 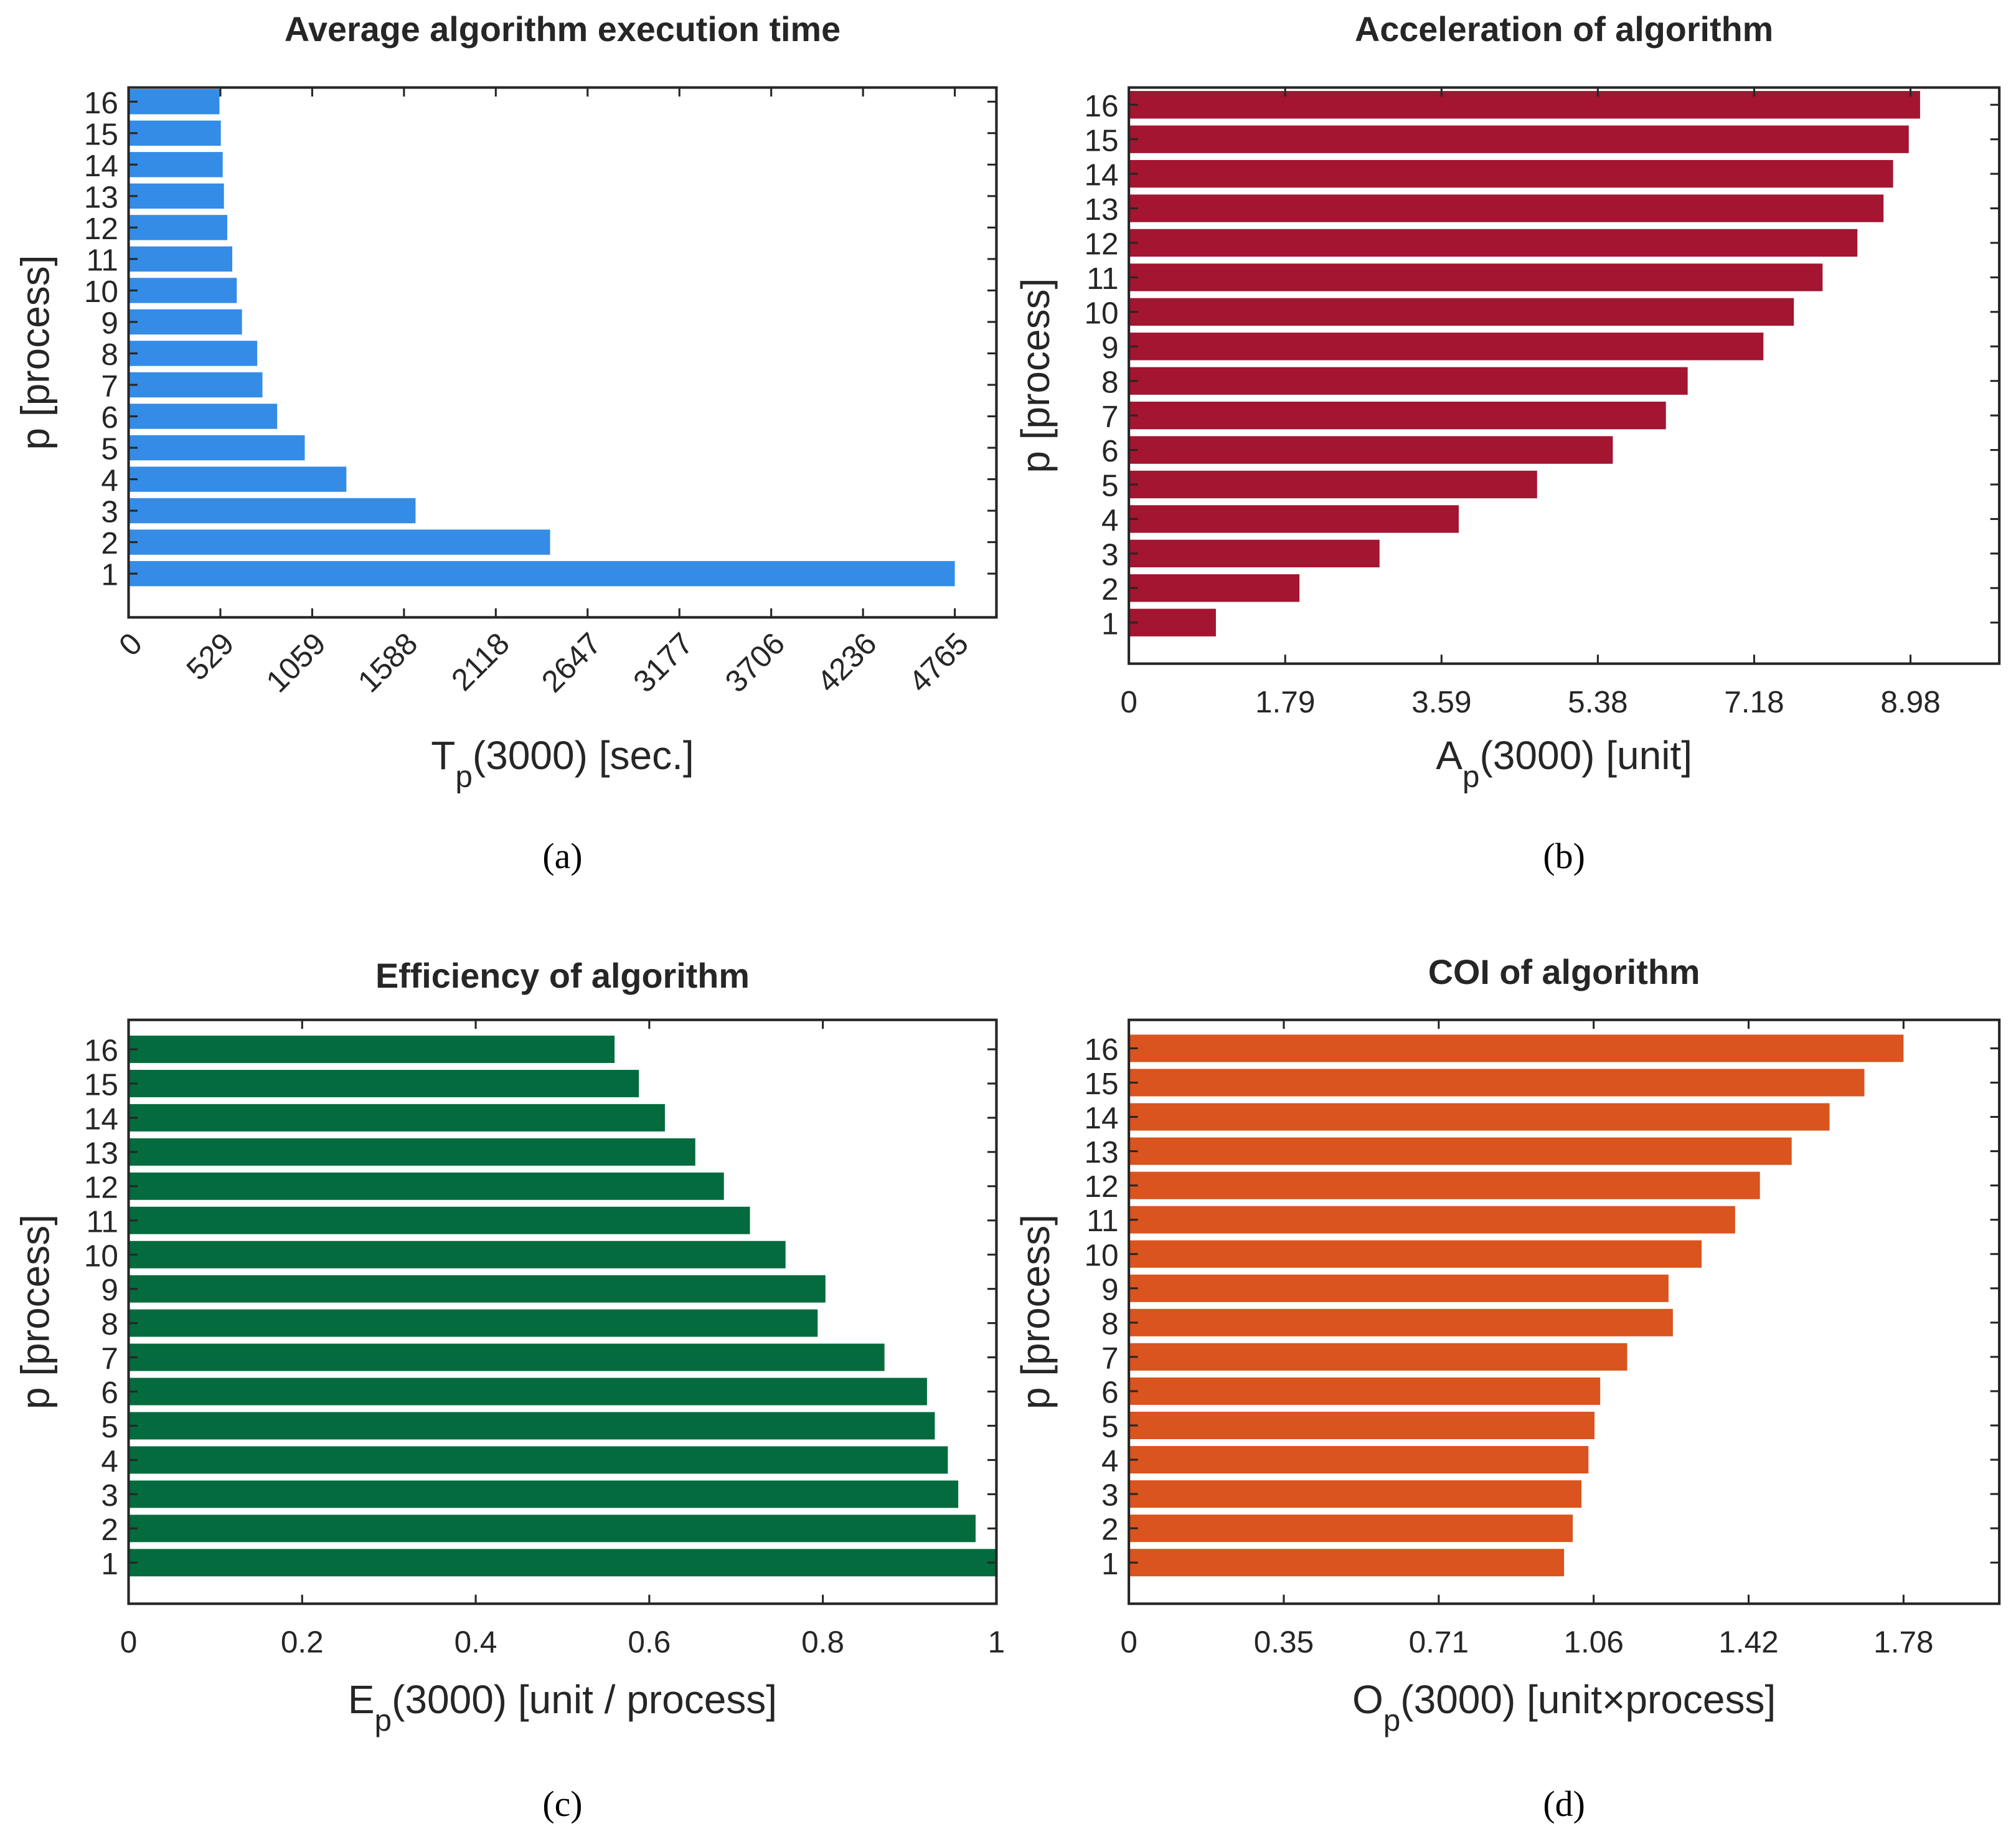 What do you see at coordinates (443, 755) in the screenshot?
I see `x-axis-label-main: T` at bounding box center [443, 755].